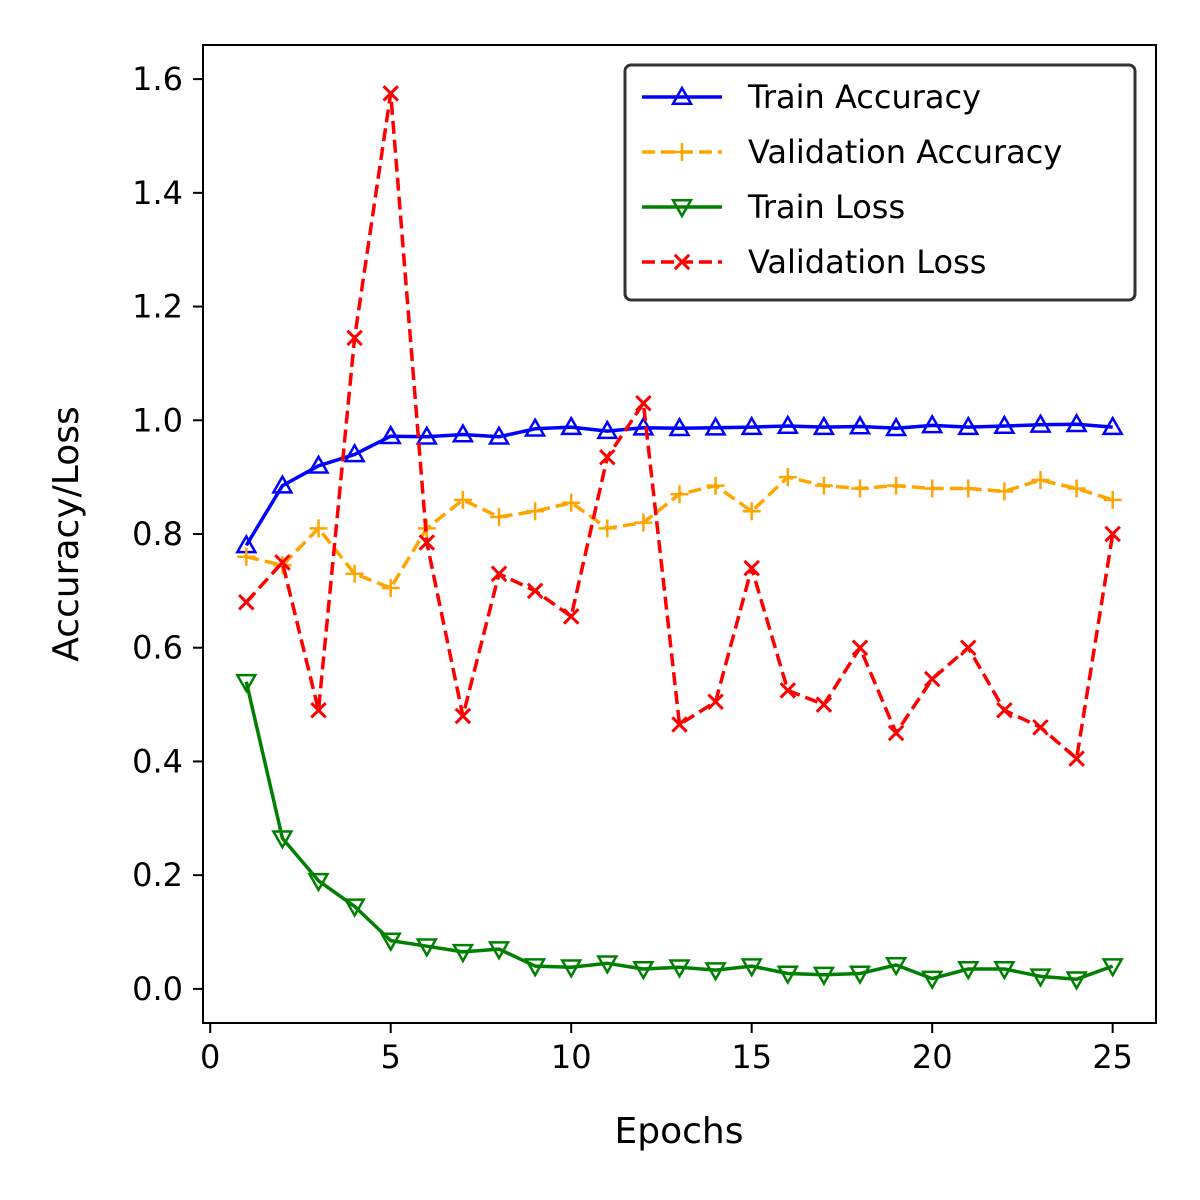 This screenshot has height=1200, width=1200. What do you see at coordinates (157, 79) in the screenshot?
I see `y-tick-label: 1.6` at bounding box center [157, 79].